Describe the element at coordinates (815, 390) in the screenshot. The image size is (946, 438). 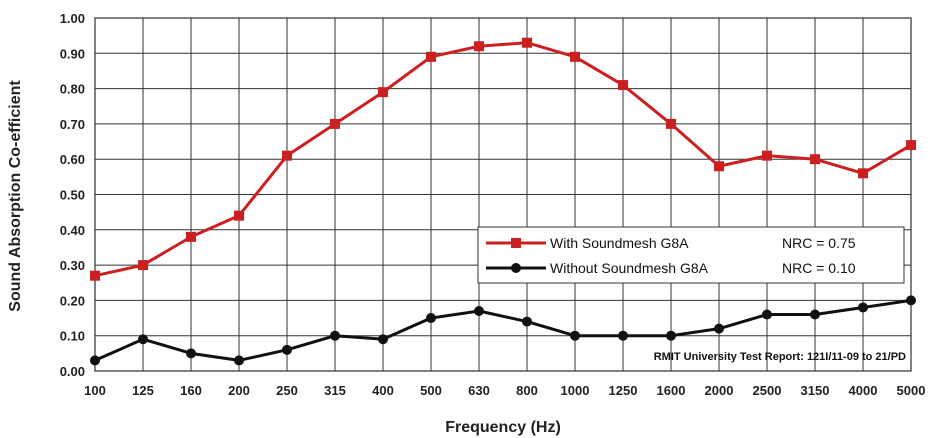
I see `x-tick-label: 3150` at that location.